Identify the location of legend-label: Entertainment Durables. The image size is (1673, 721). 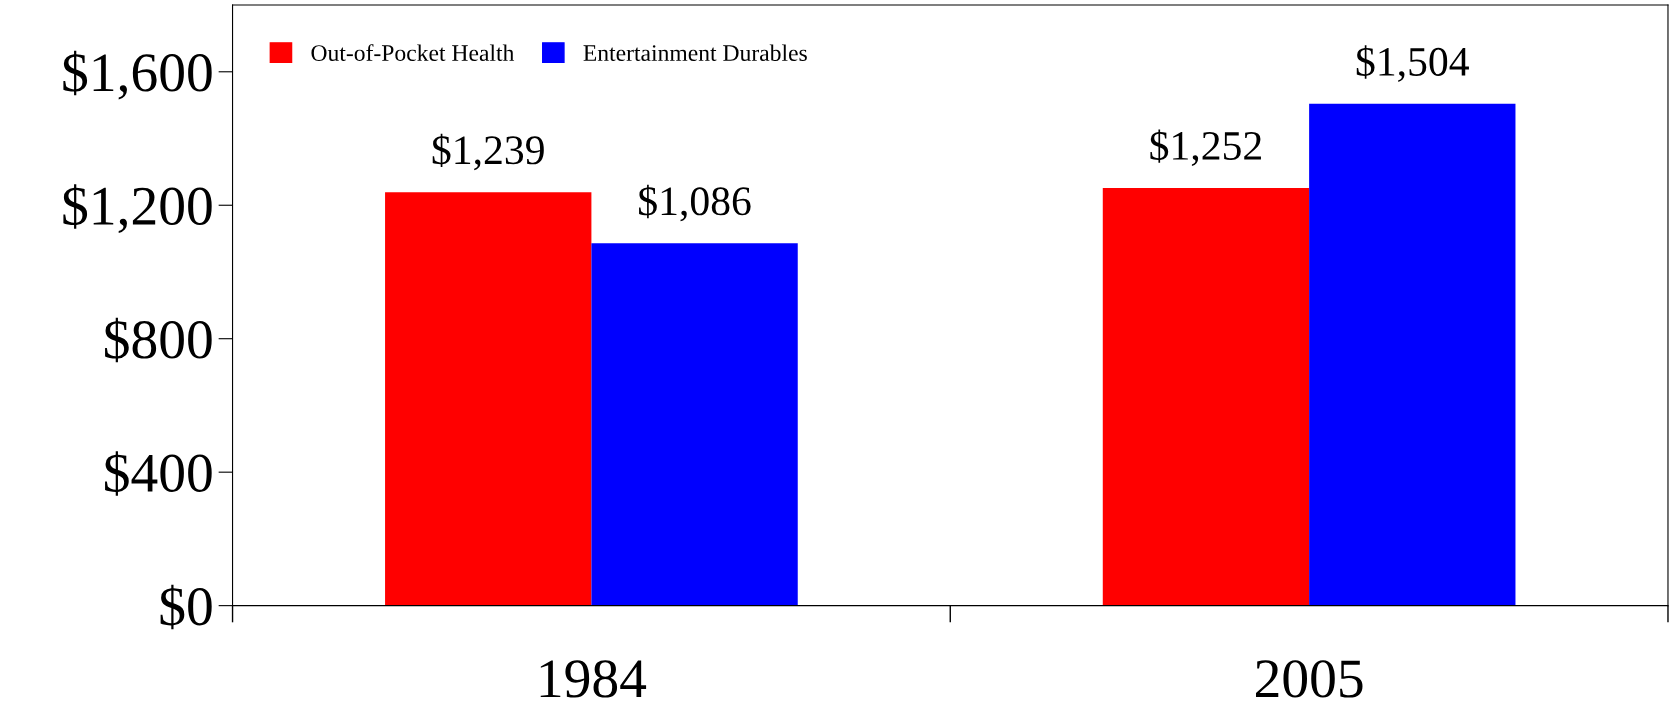
(695, 52).